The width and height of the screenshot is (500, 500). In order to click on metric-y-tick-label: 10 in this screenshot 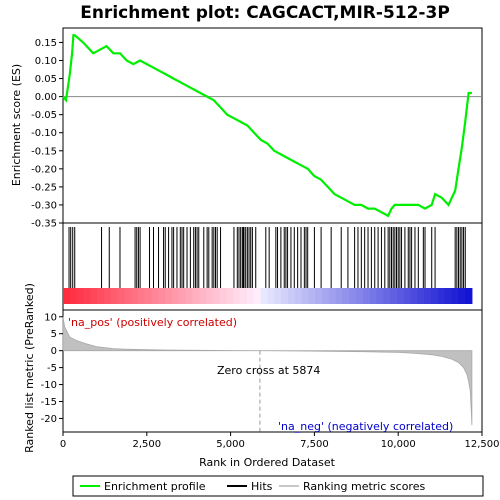, I will do `click(50, 317)`.